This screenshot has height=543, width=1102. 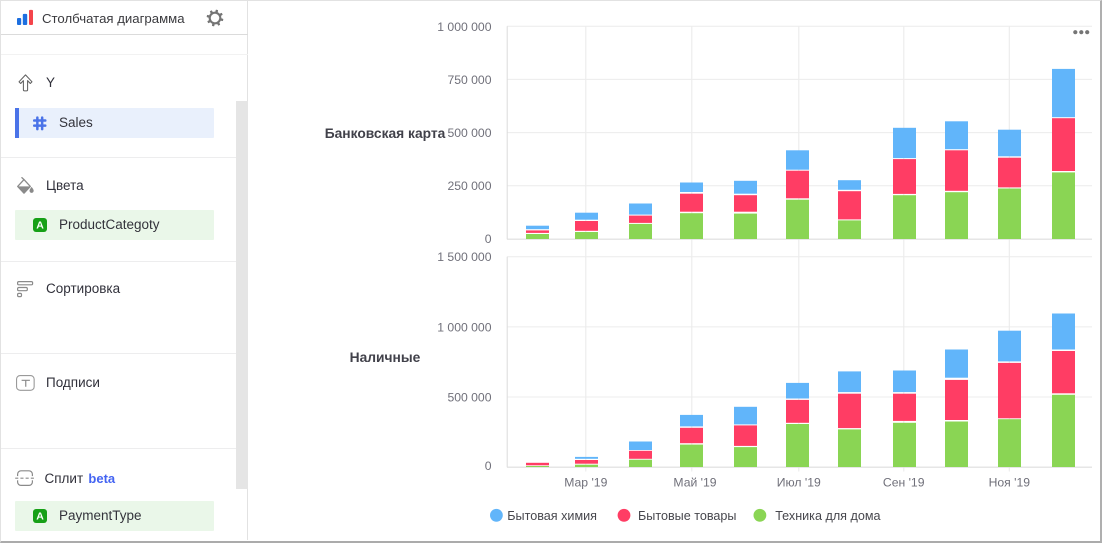 I want to click on svg-text: 250 000, so click(x=469, y=186).